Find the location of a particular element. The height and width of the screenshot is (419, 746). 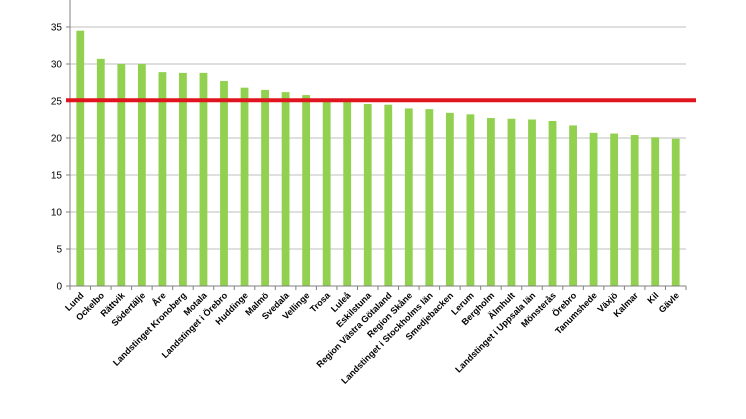

y-axis-ticks: 0 5 10 15 20 25 30 35 is located at coordinates (60, 158).